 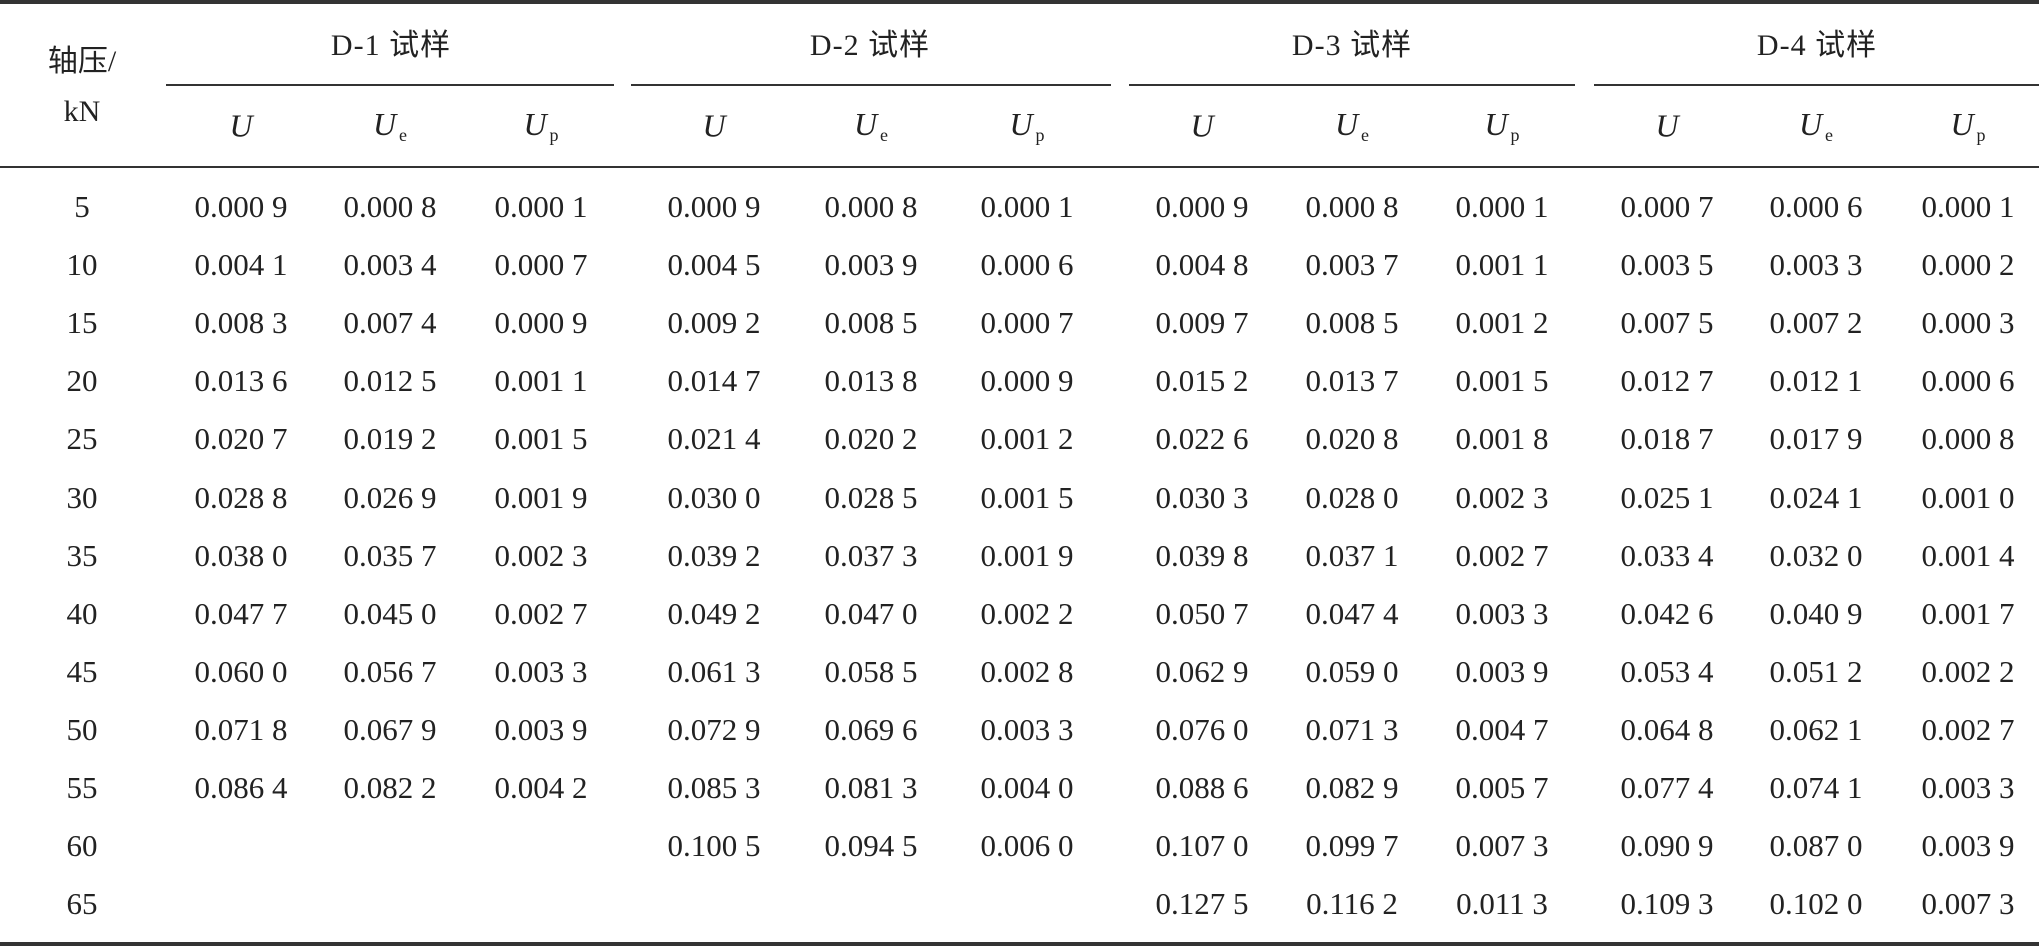 I want to click on table-cell: 0.022 6, so click(x=1202, y=439).